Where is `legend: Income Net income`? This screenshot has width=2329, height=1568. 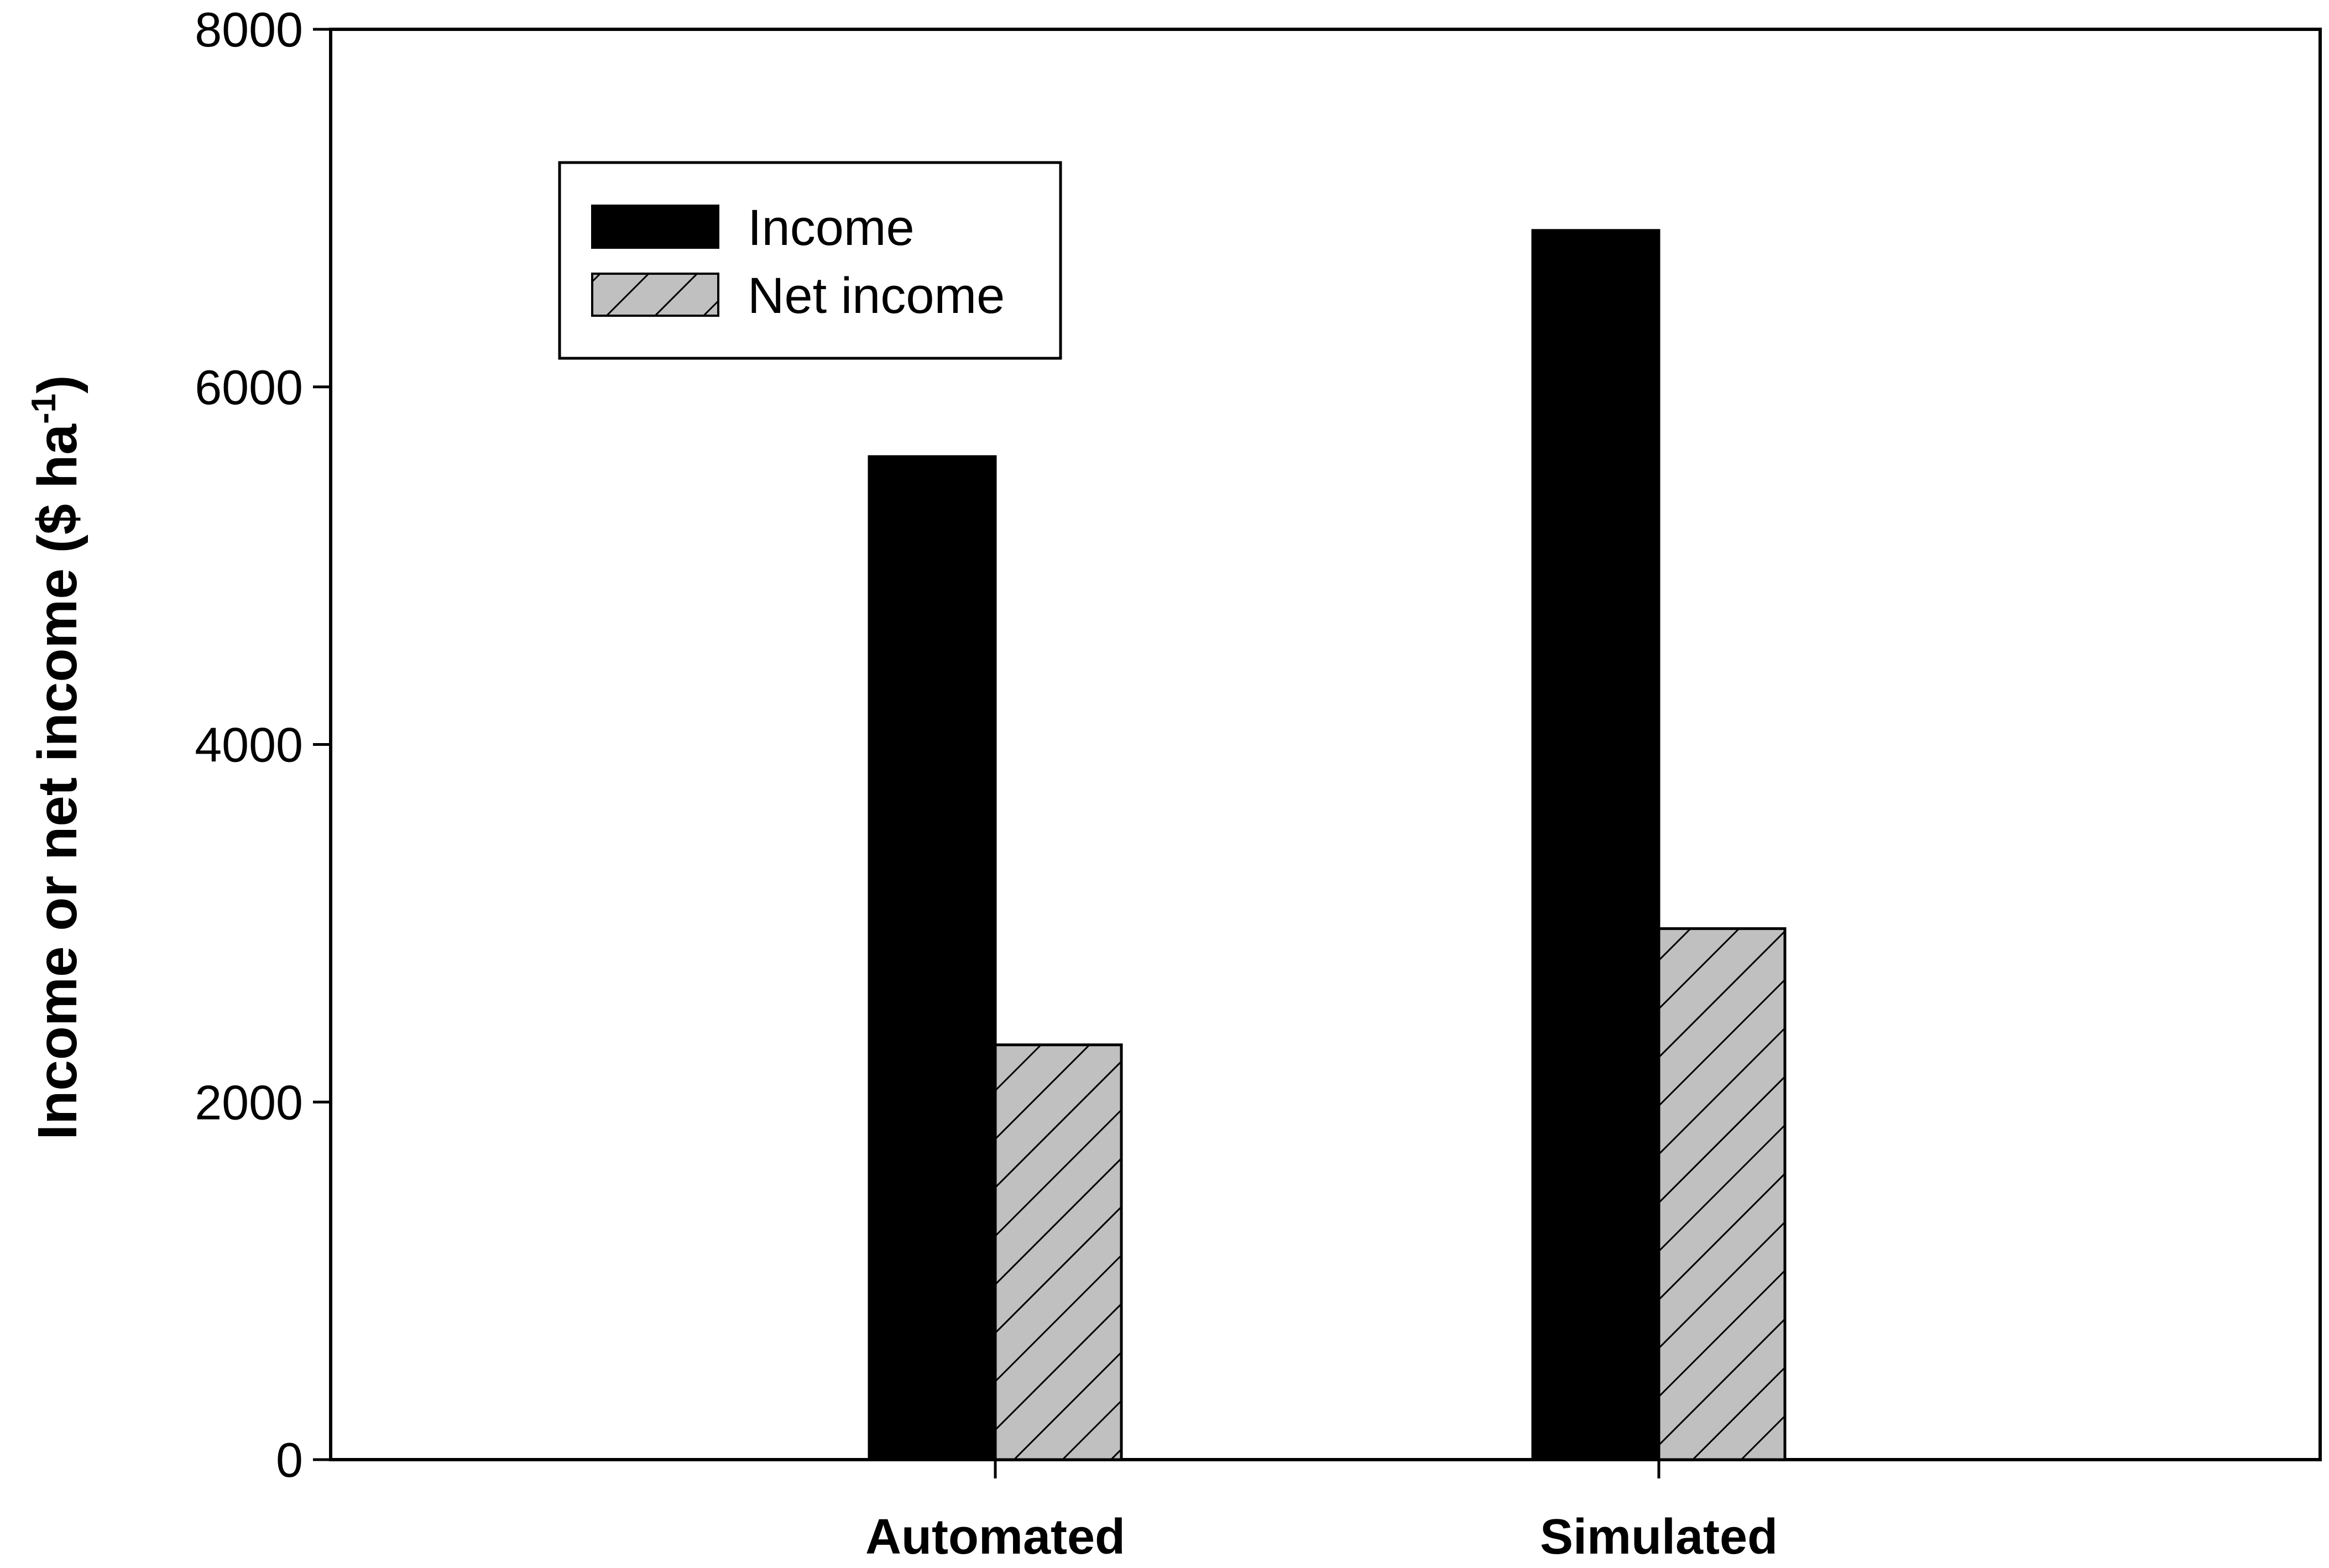 legend: Income Net income is located at coordinates (810, 260).